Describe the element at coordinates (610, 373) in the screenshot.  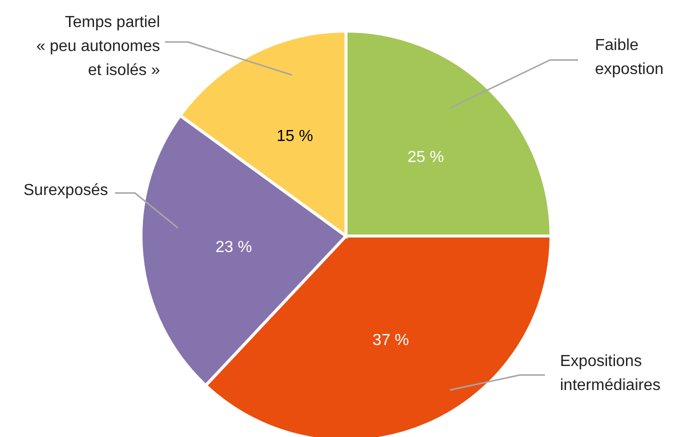
I see `slice-label: Expositions intermédiaires` at that location.